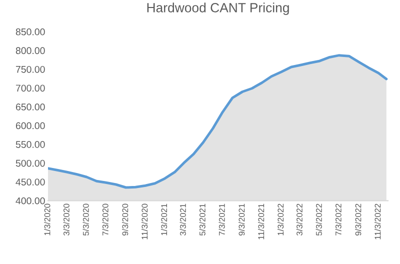 Image resolution: width=400 pixels, height=264 pixels. Describe the element at coordinates (125, 220) in the screenshot. I see `x-tick-label: 9/3/2020` at that location.